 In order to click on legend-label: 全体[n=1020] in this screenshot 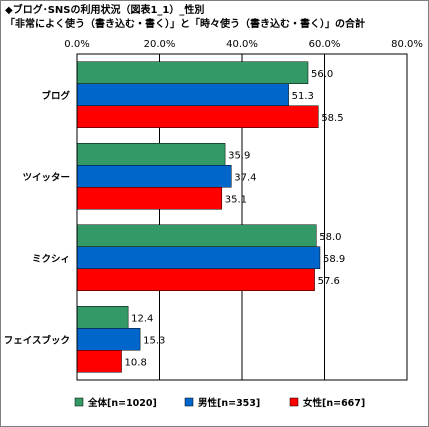, I will do `click(122, 403)`.